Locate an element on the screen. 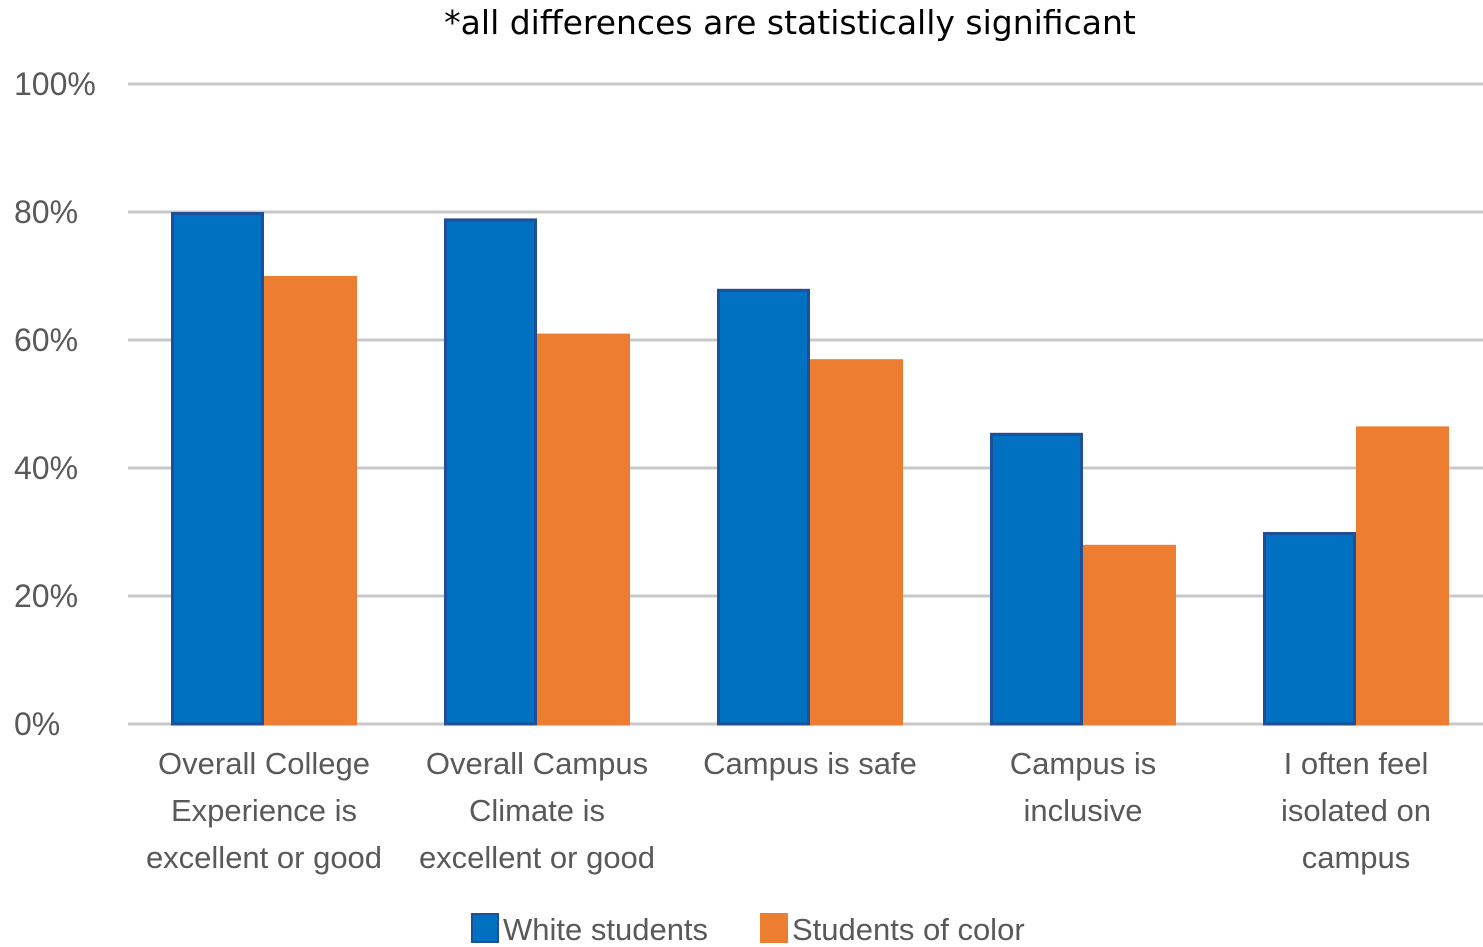 This screenshot has height=947, width=1483. x-tick-label: Overall Campus is located at coordinates (537, 763).